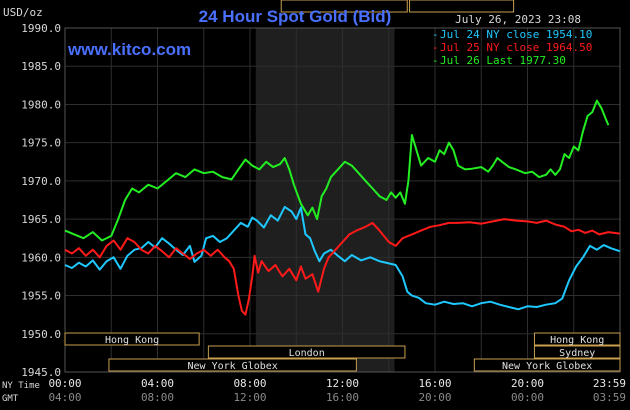 Image resolution: width=630 pixels, height=410 pixels. What do you see at coordinates (10, 399) in the screenshot?
I see `gmt-label: GMT` at bounding box center [10, 399].